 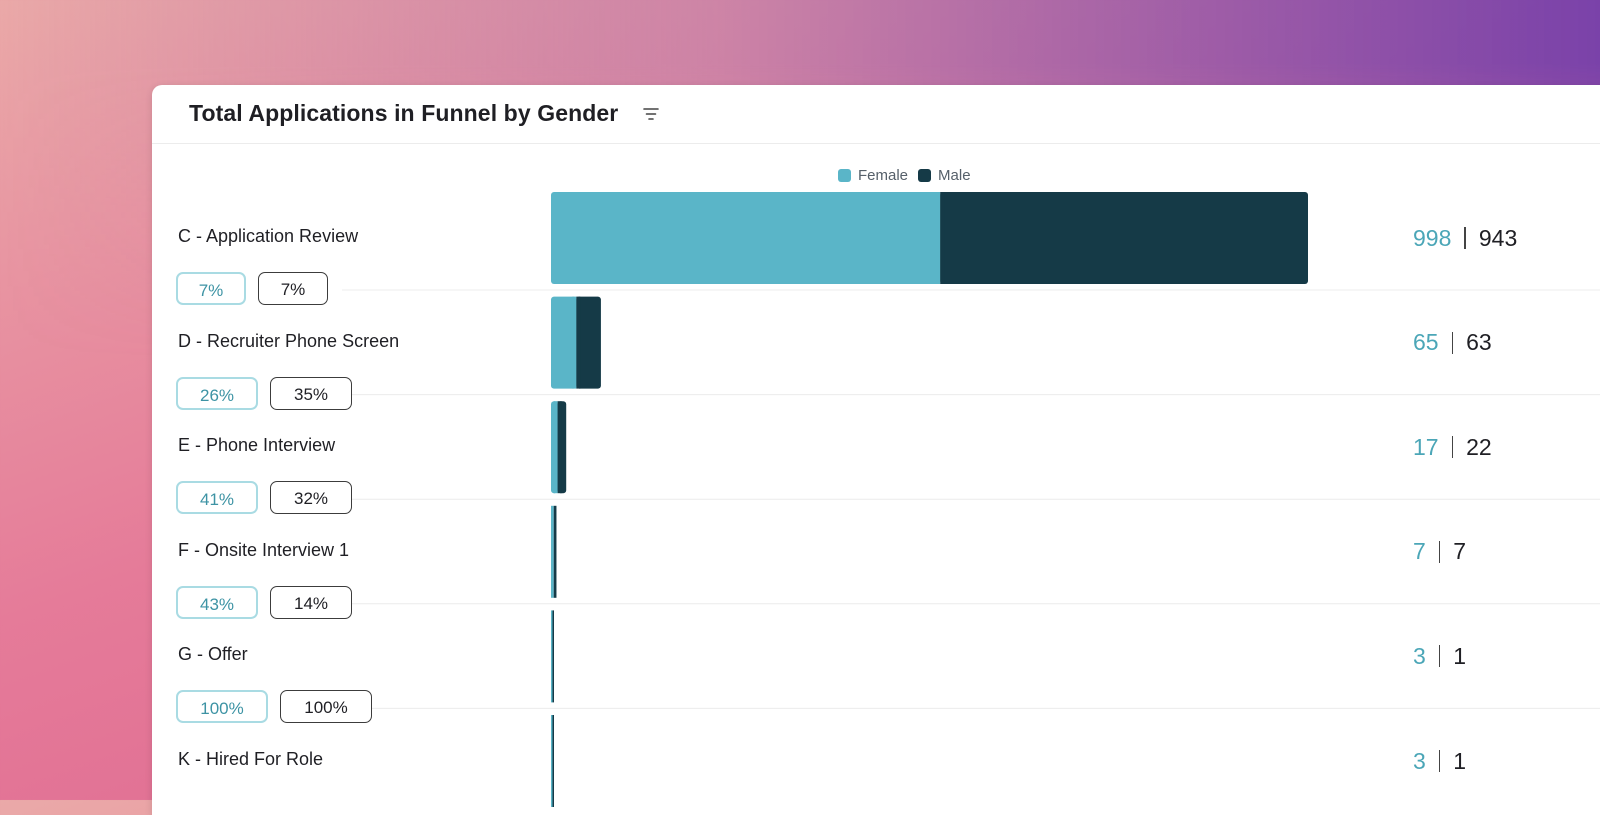 What do you see at coordinates (264, 549) in the screenshot?
I see `stage-label-f-onsite-interview-1: F - Onsite Interview 1` at bounding box center [264, 549].